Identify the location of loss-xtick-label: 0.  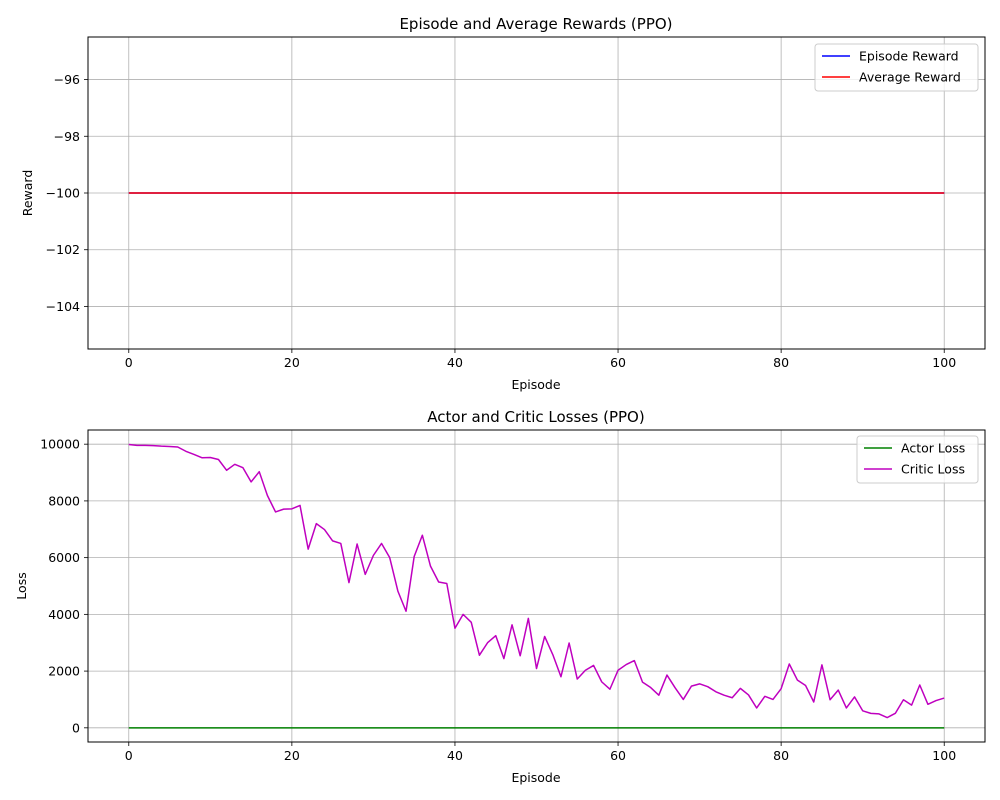
(129, 755).